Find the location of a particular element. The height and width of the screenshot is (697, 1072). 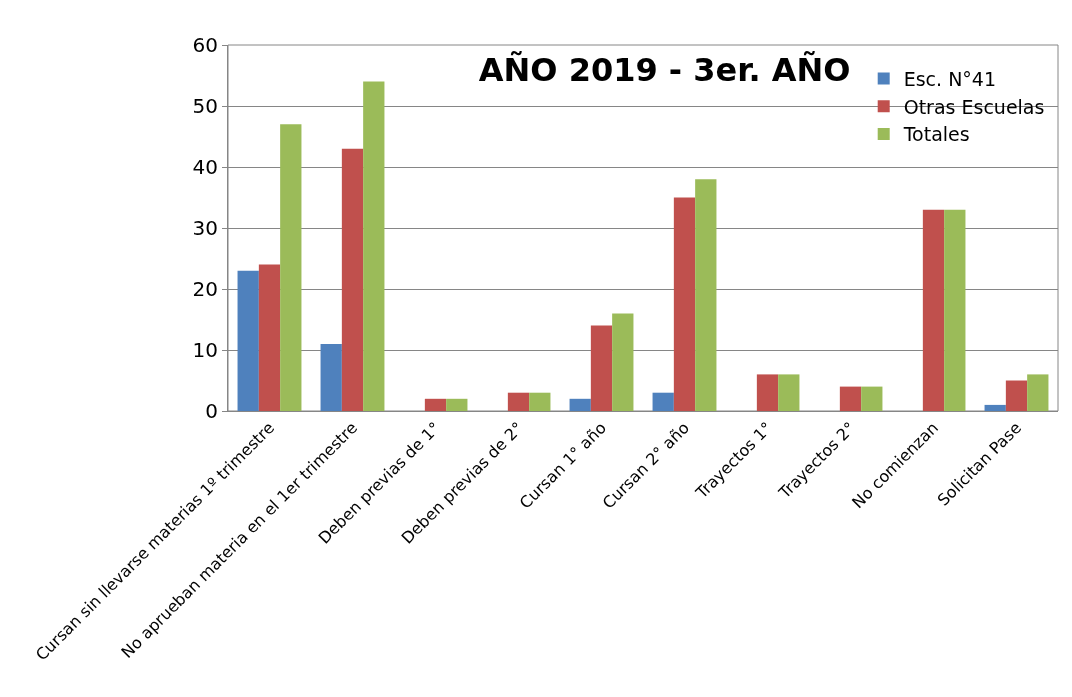

legend-label: Esc. N°41 is located at coordinates (950, 78).